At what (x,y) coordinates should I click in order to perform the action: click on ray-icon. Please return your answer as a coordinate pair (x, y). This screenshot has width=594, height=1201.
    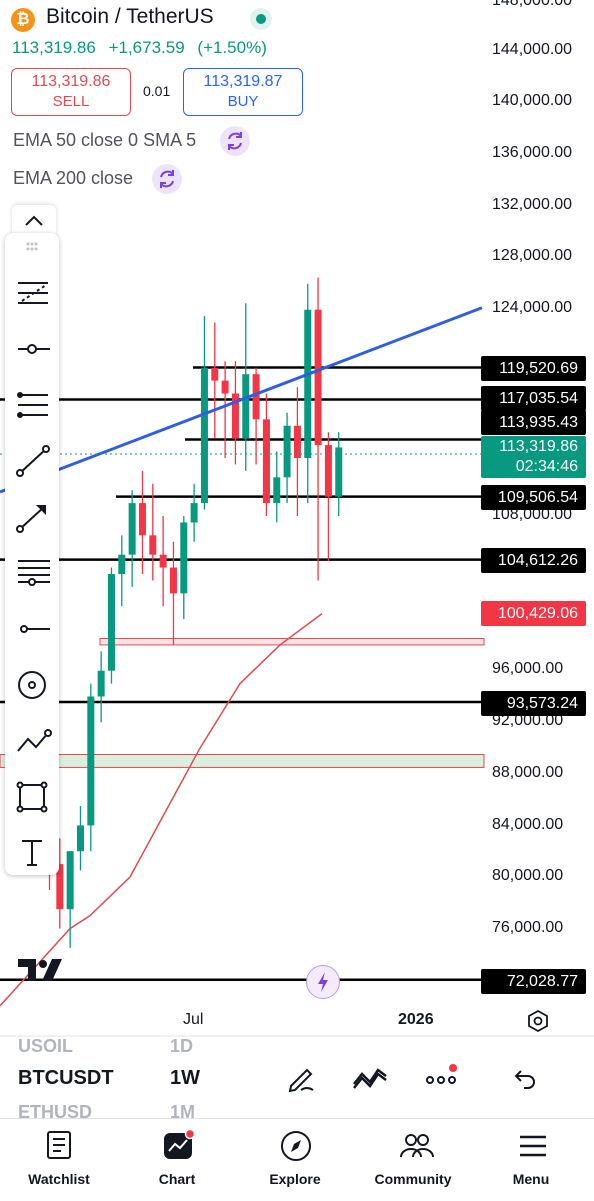
    Looking at the image, I should click on (32, 629).